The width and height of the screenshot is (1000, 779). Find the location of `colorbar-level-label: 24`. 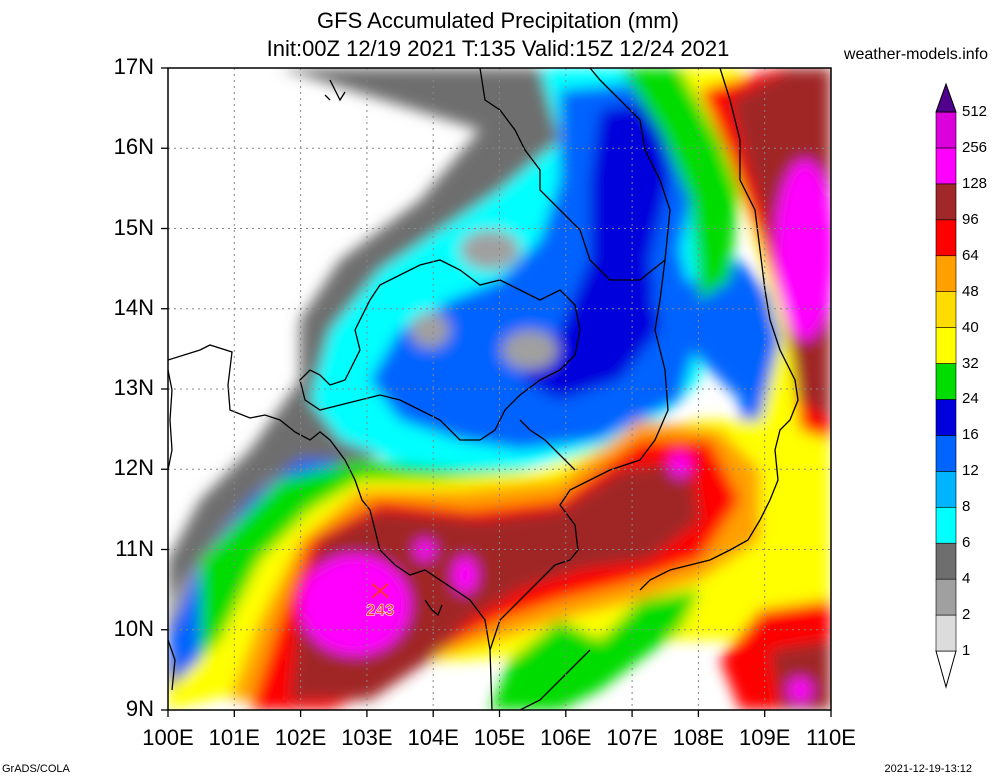

colorbar-level-label: 24 is located at coordinates (970, 399).